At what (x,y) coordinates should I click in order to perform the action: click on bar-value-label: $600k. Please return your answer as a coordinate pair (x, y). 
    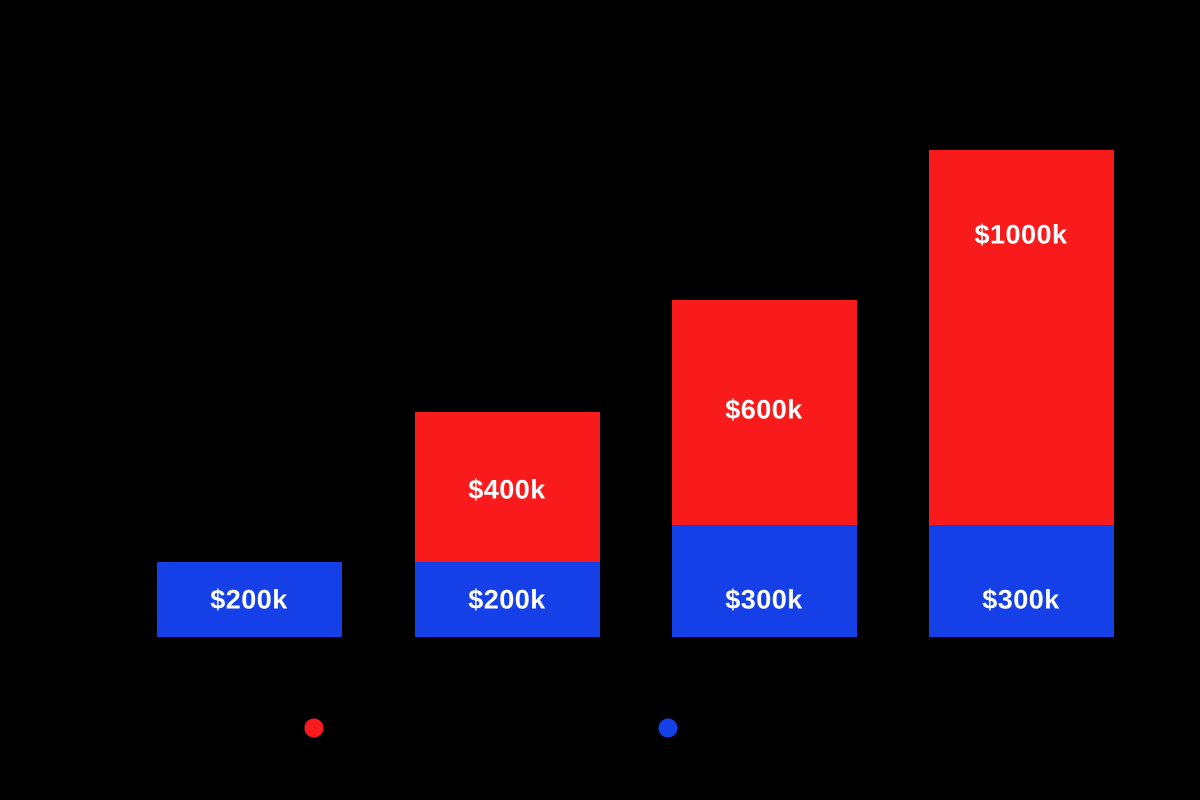
    Looking at the image, I should click on (764, 409).